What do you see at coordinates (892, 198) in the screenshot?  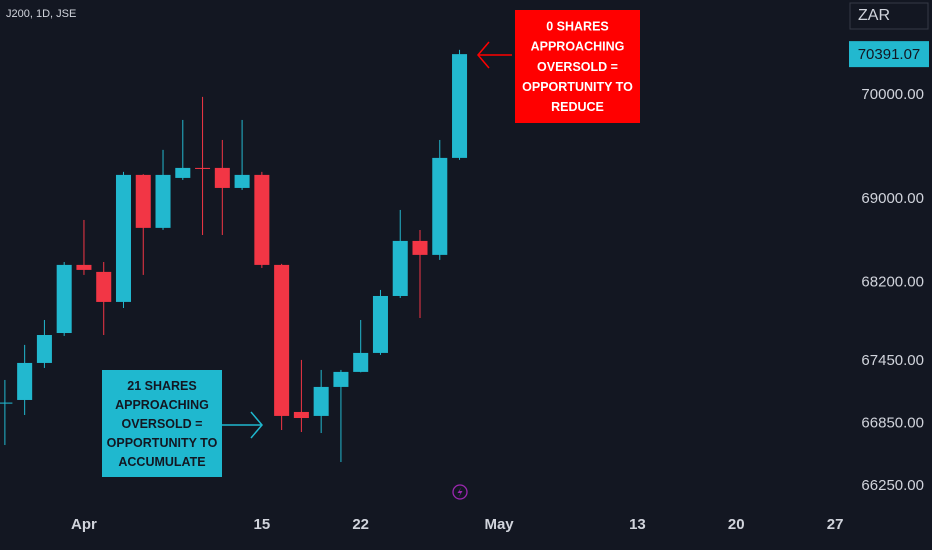 I see `y-tick-label: 69000.00` at bounding box center [892, 198].